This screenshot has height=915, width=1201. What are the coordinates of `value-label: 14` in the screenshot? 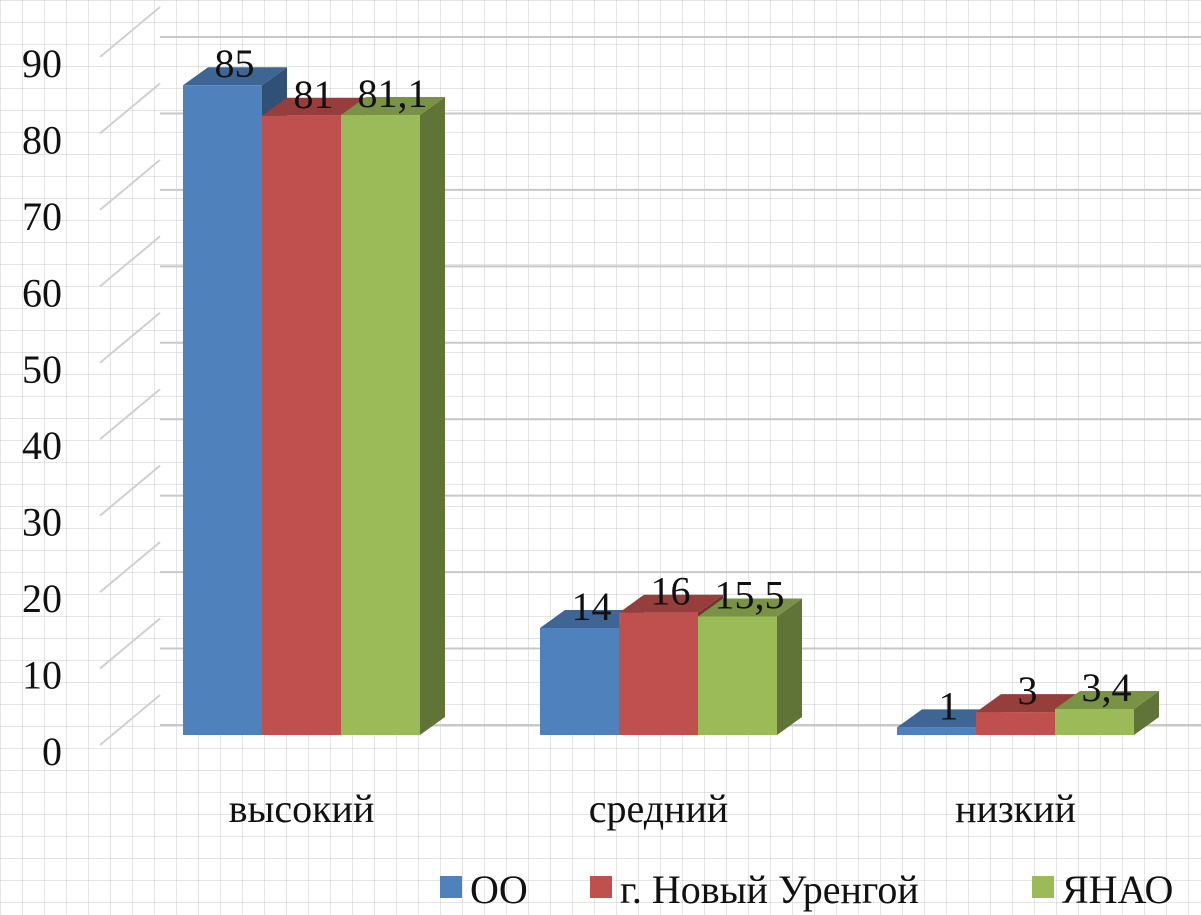 It's located at (592, 606).